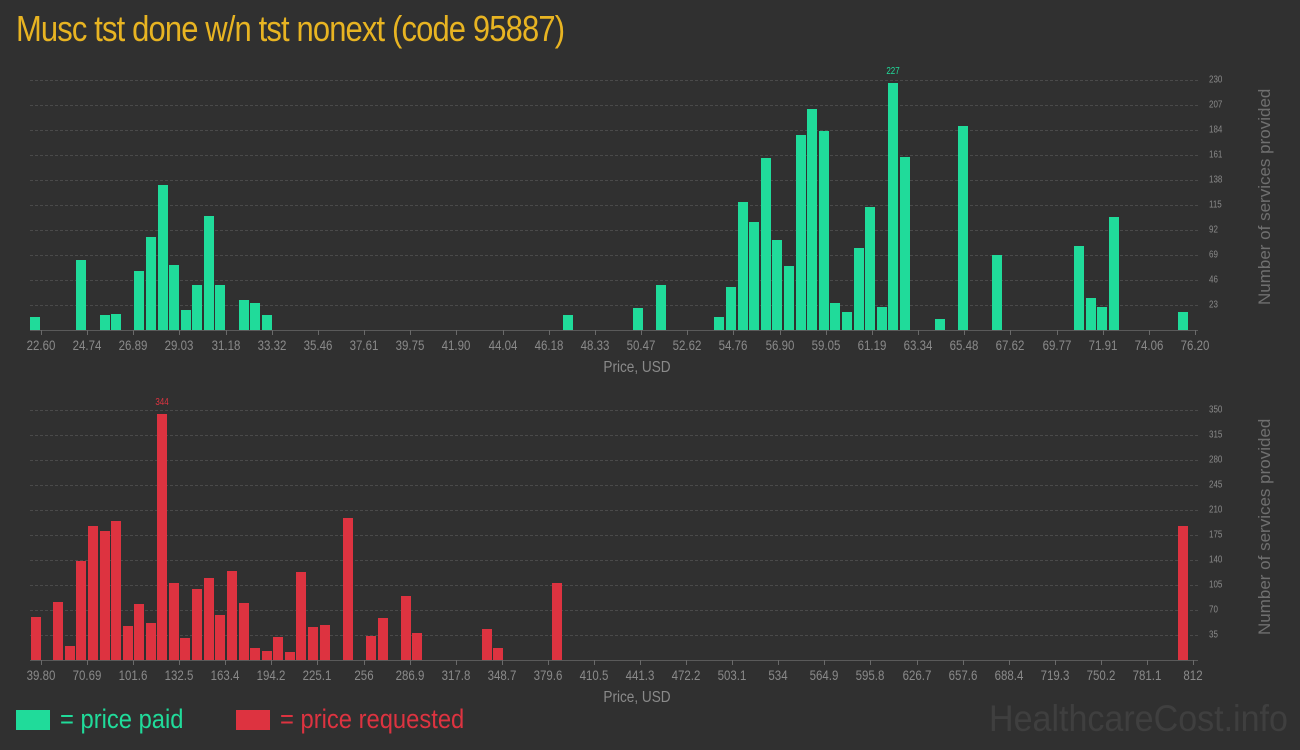  I want to click on legend-paid-label: = price paid, so click(122, 719).